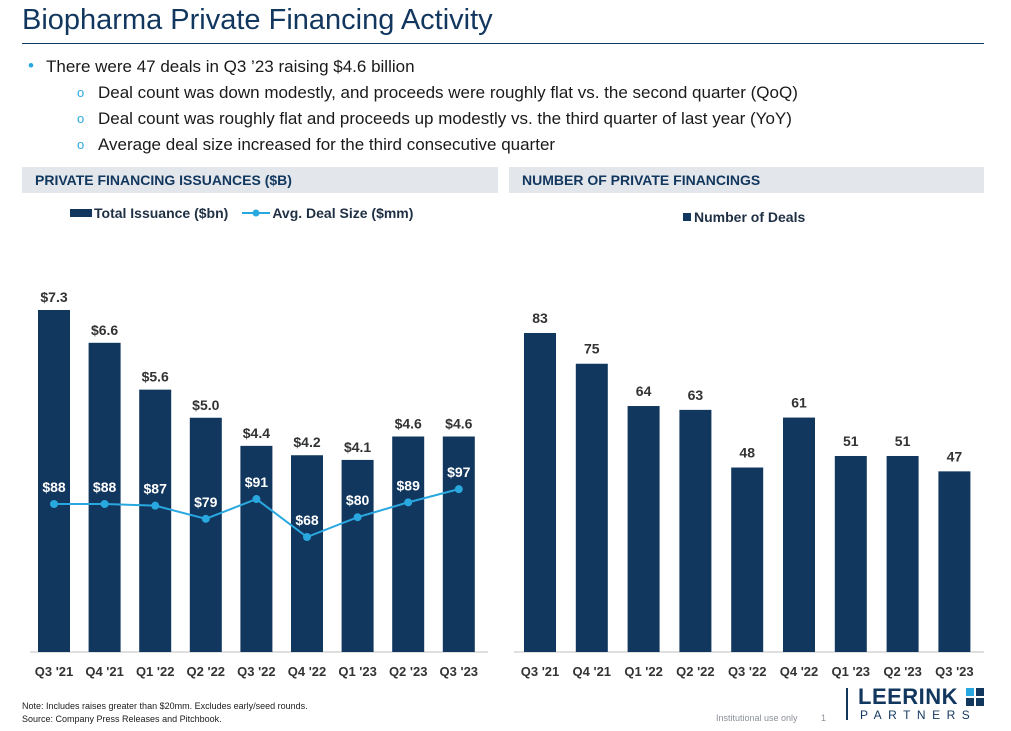 This screenshot has height=731, width=1011. Describe the element at coordinates (161, 213) in the screenshot. I see `legend-issuance-label: Total Issuance ($bn)` at that location.